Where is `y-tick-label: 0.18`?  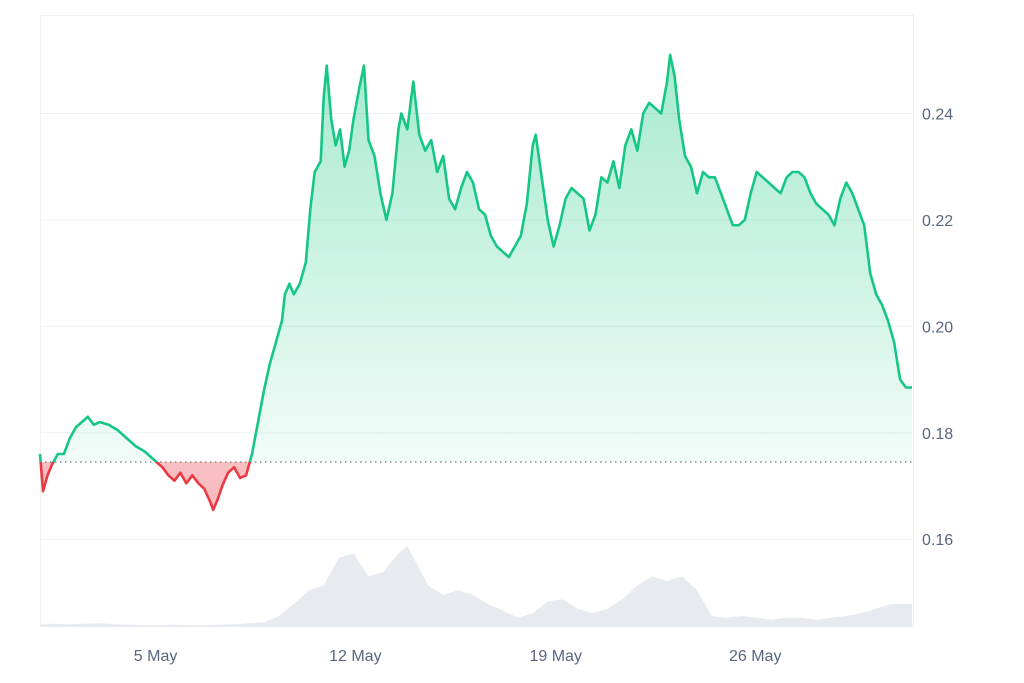
y-tick-label: 0.18 is located at coordinates (937, 434).